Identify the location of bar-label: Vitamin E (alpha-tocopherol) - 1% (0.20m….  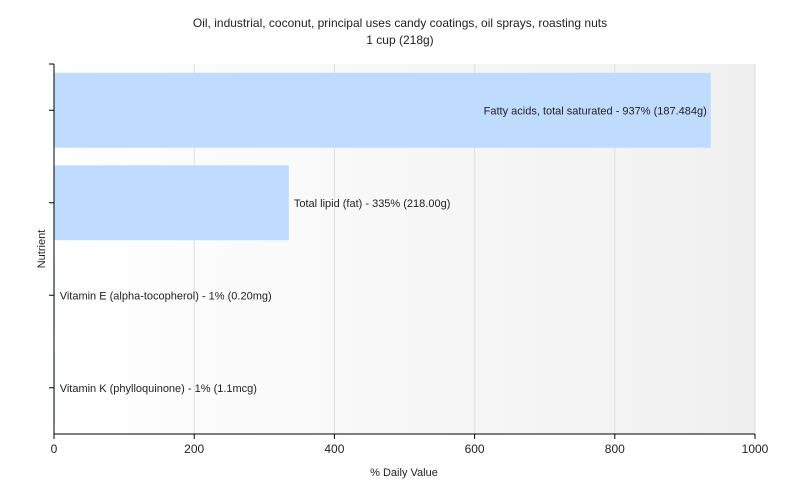
(166, 296).